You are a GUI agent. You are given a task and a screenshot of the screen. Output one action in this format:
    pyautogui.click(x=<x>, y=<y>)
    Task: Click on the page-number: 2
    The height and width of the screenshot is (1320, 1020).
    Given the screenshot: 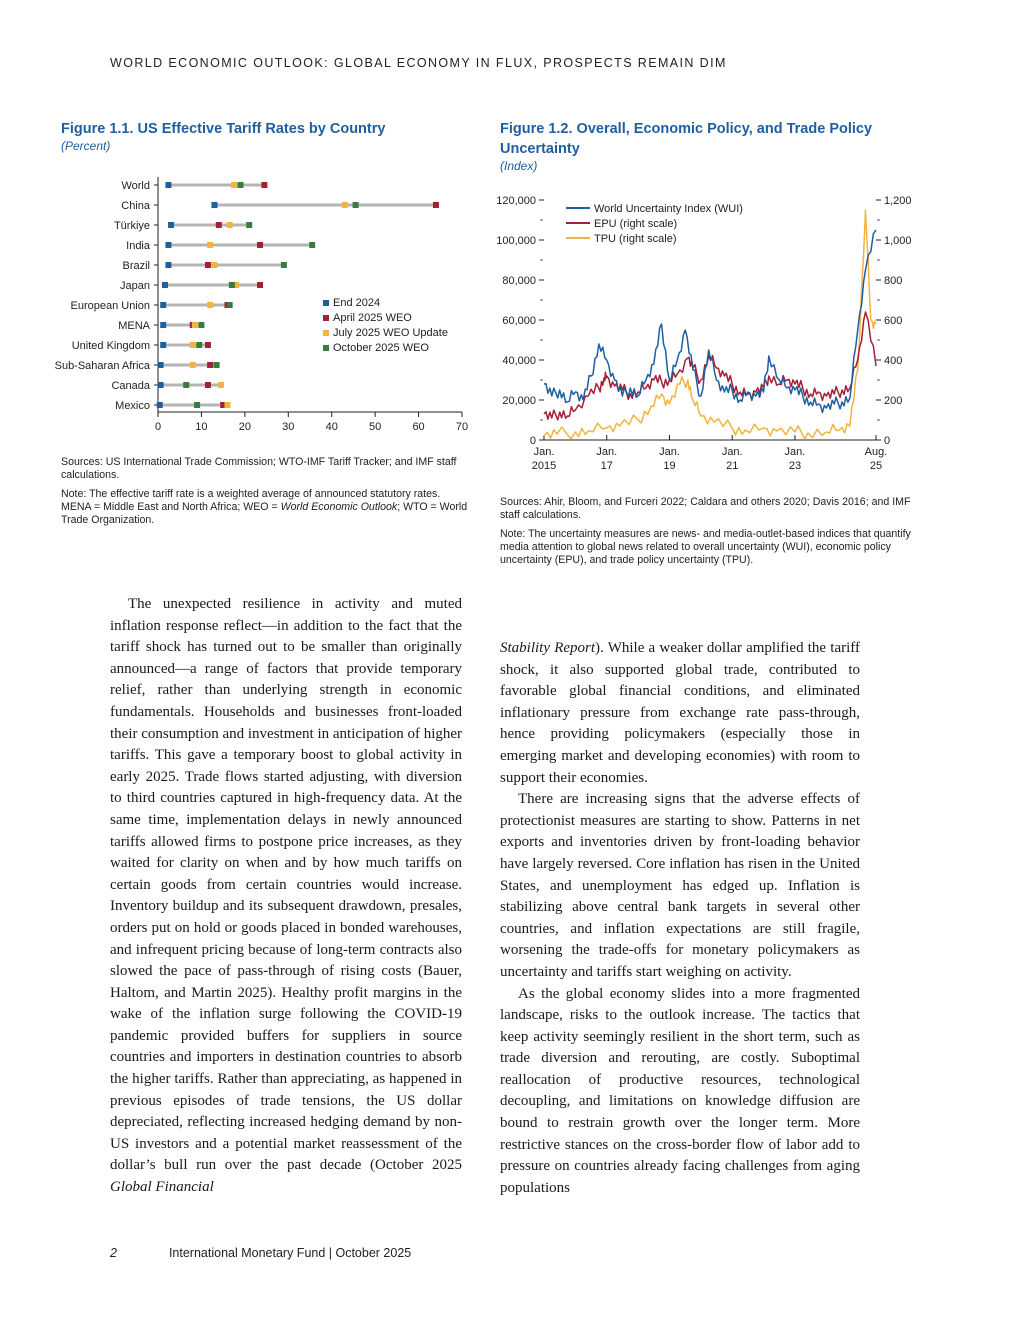 What is the action you would take?
    pyautogui.click(x=113, y=1253)
    